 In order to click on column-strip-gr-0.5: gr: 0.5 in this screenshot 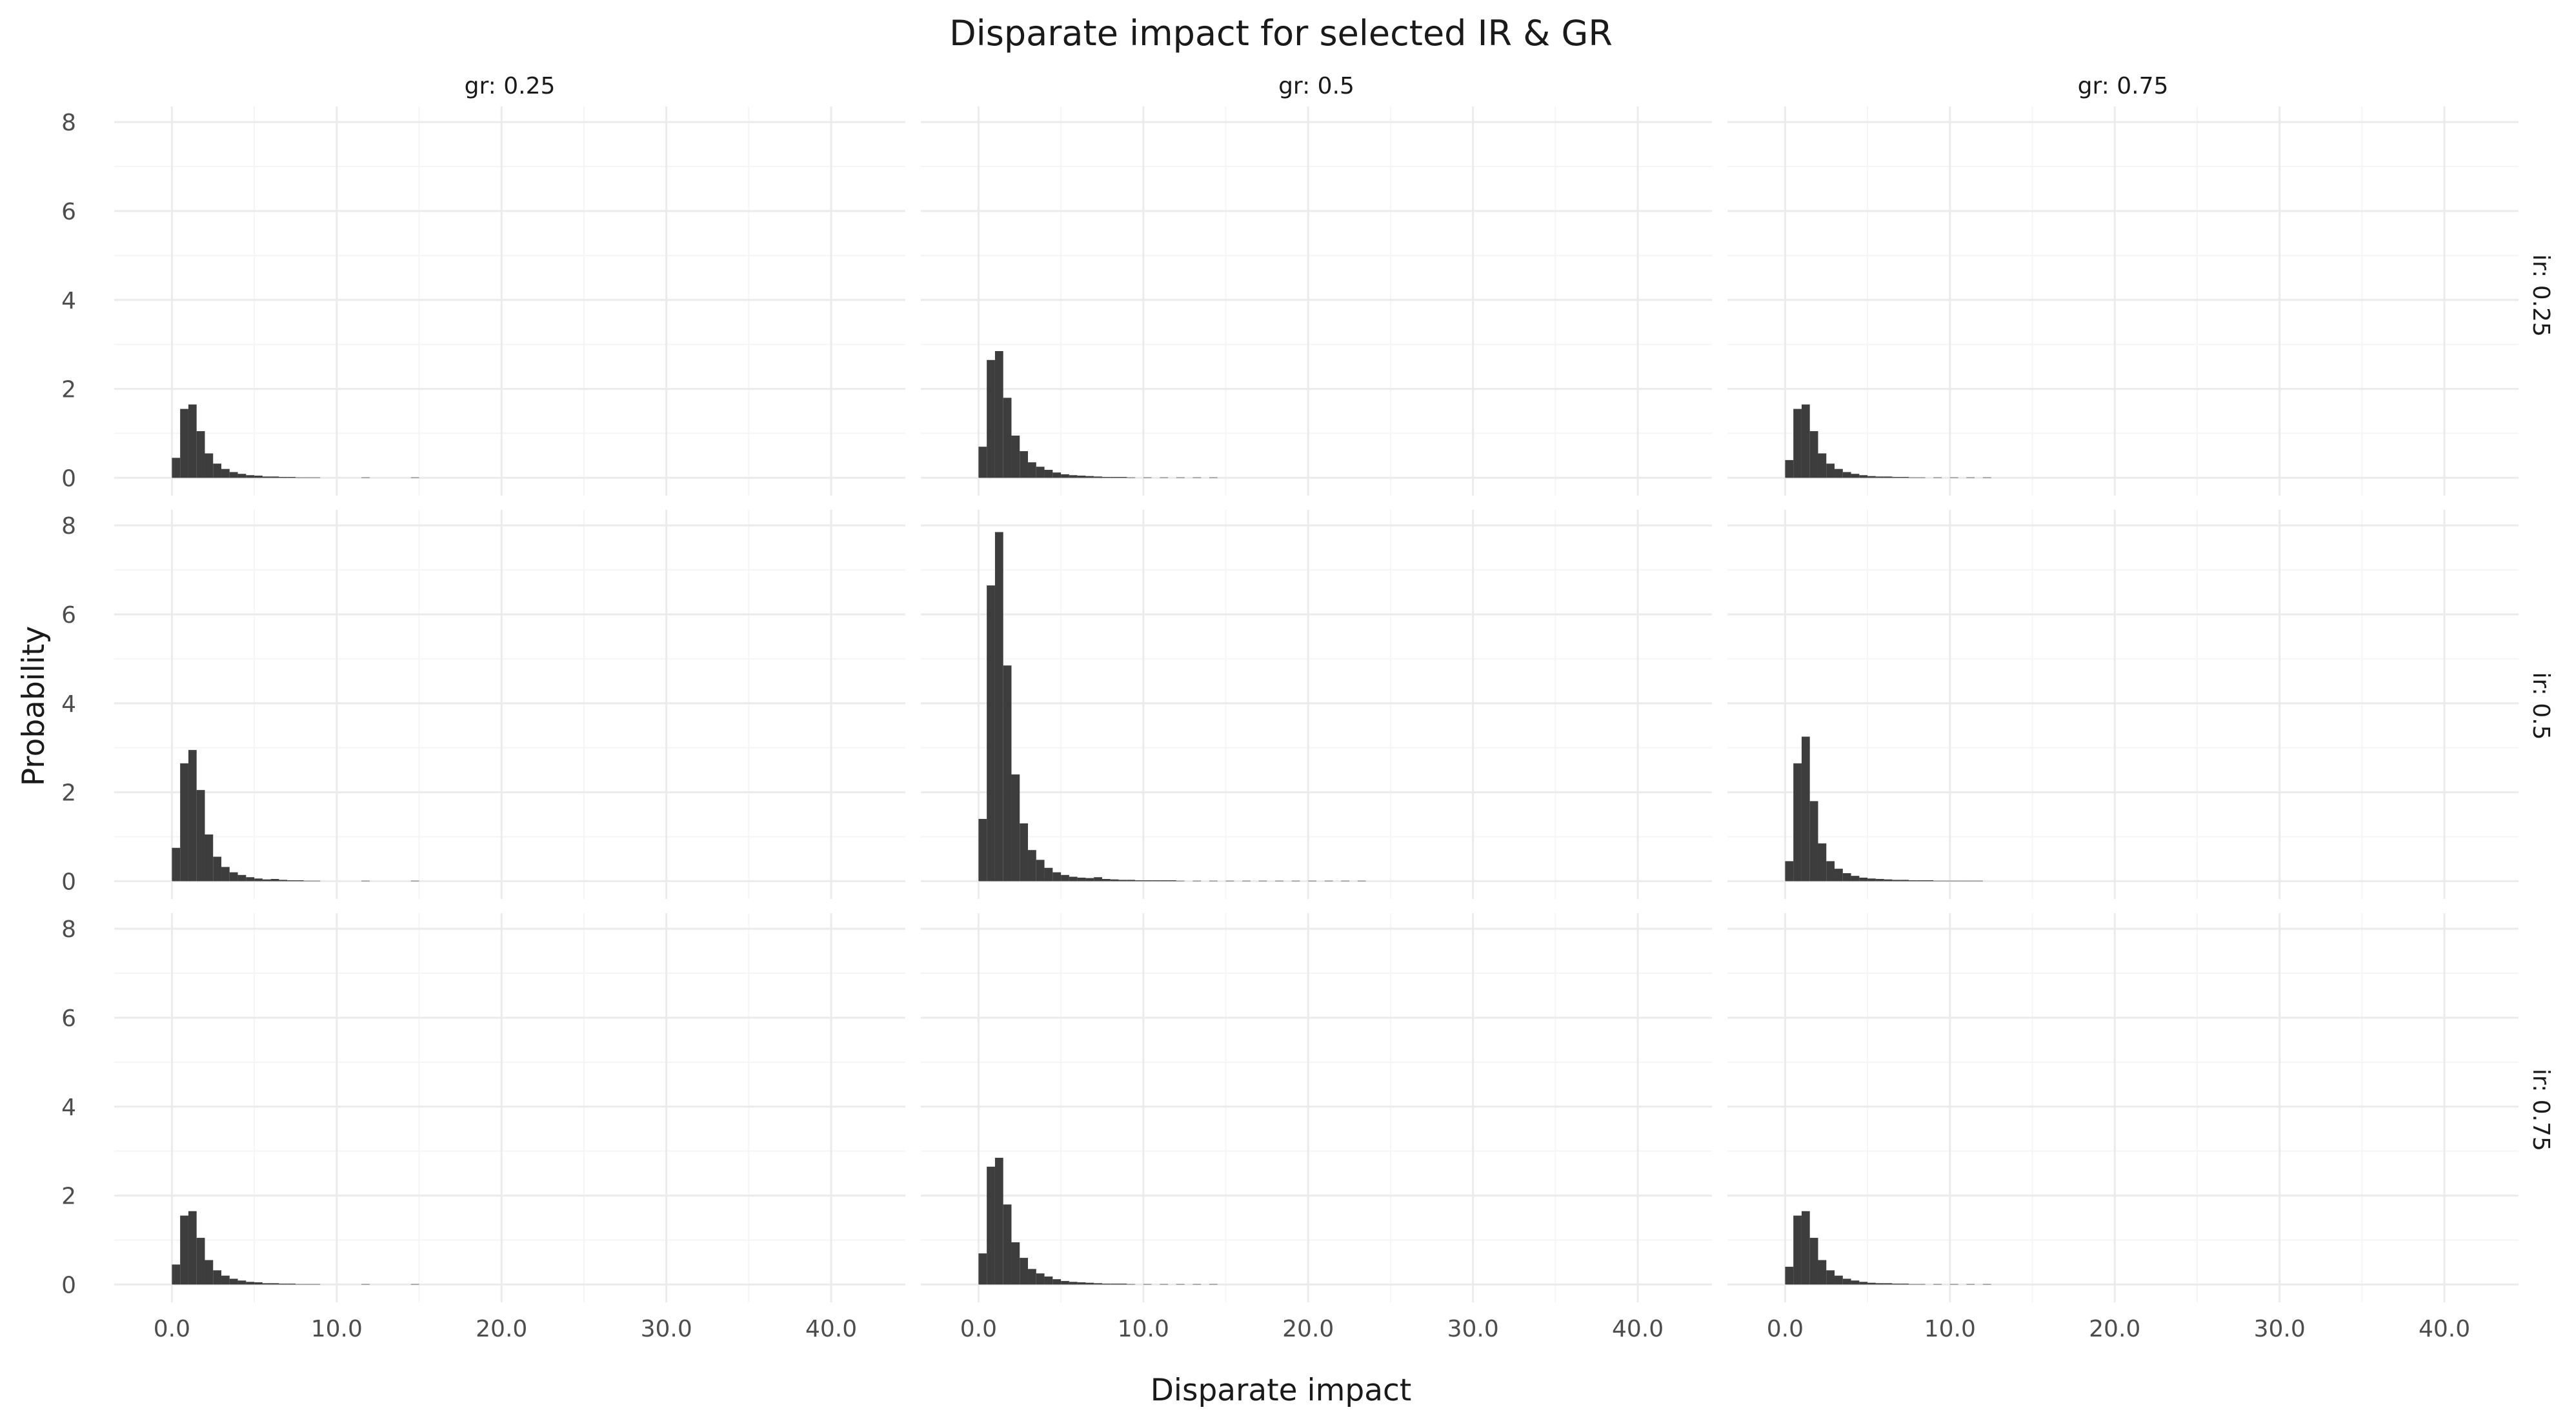, I will do `click(1316, 86)`.